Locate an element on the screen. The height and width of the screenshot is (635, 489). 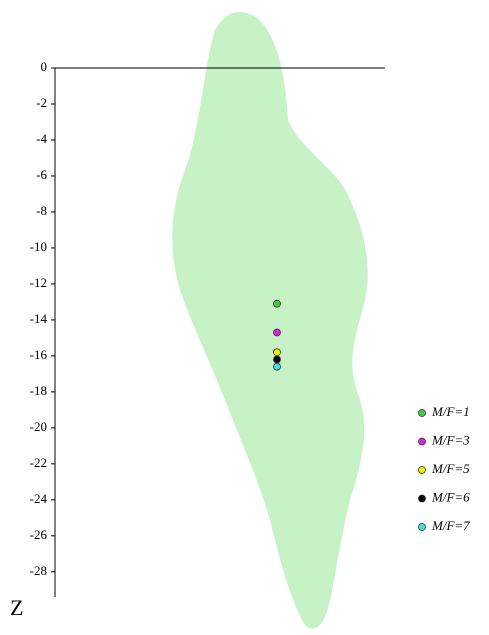
y-tick-label: -14 is located at coordinates (39, 318).